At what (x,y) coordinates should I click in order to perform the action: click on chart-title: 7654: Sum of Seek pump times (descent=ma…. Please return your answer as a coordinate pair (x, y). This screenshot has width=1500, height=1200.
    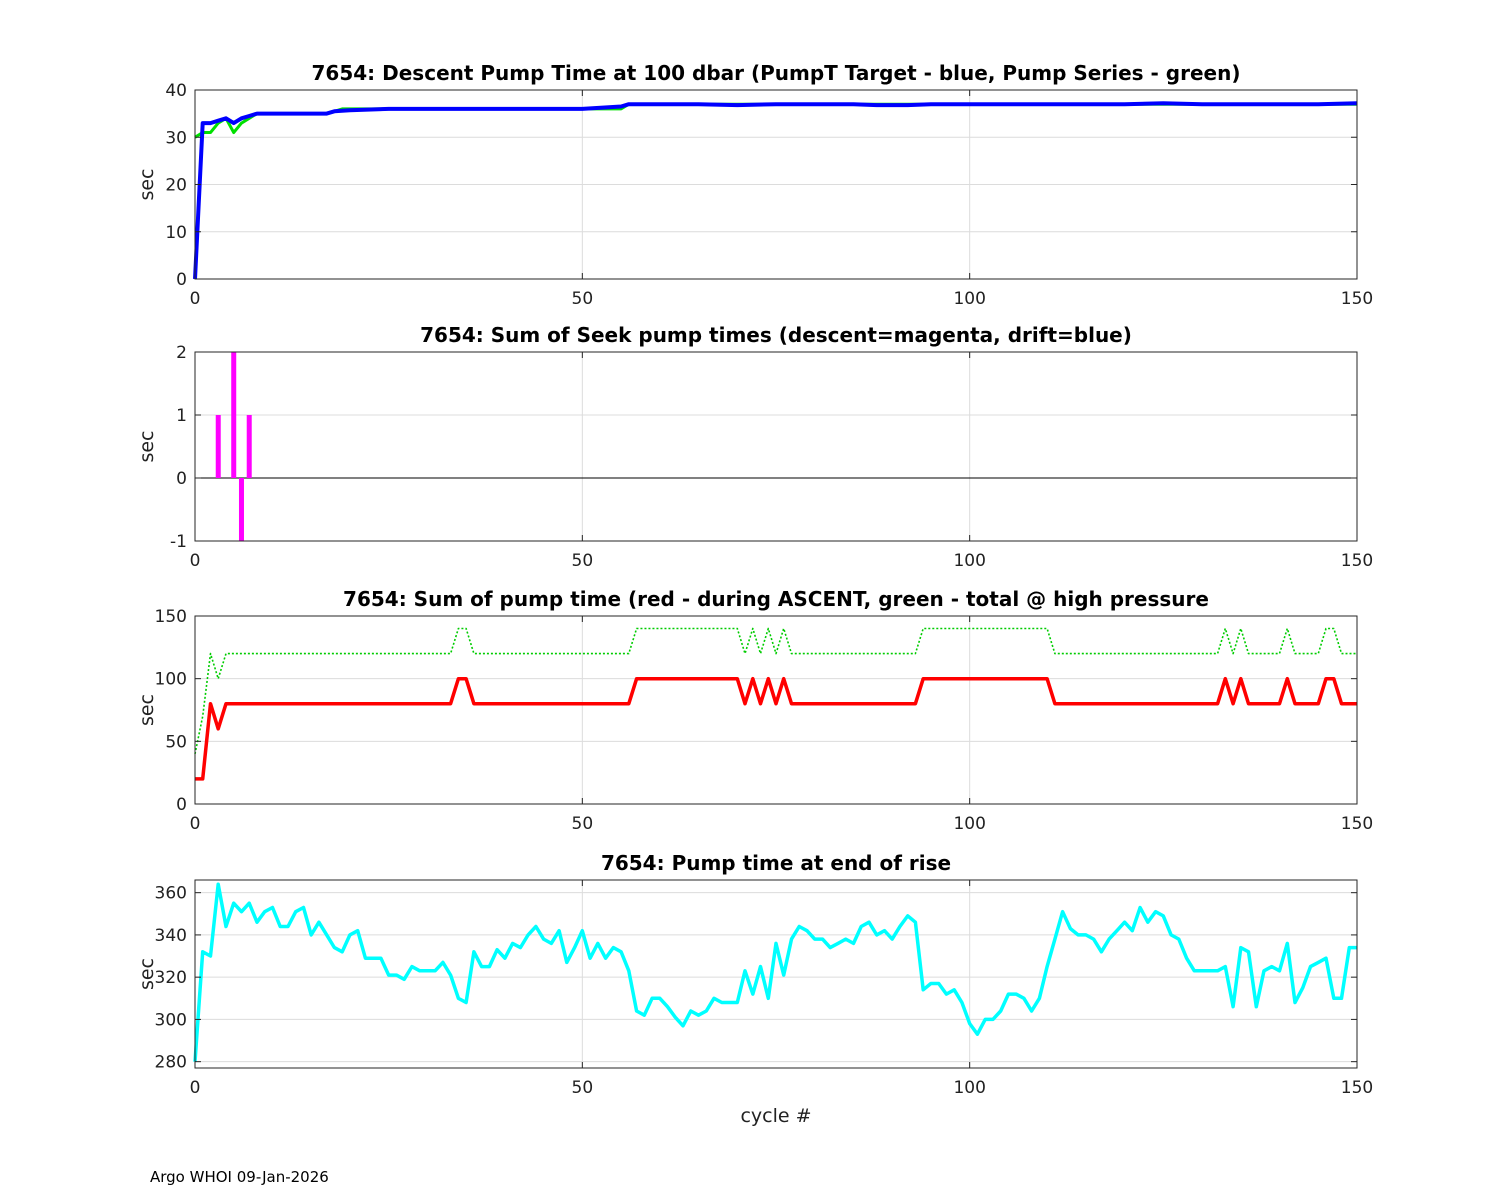
    Looking at the image, I should click on (776, 335).